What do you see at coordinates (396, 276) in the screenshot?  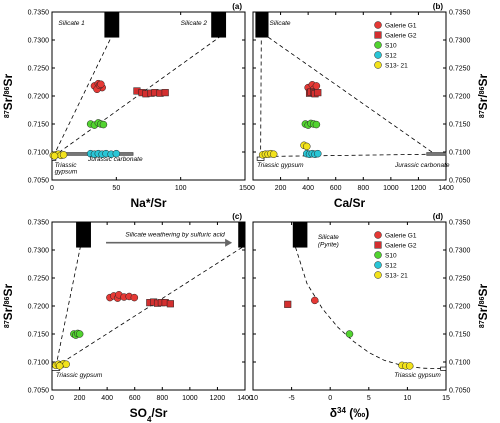 I see `legend-label: S13- 21` at bounding box center [396, 276].